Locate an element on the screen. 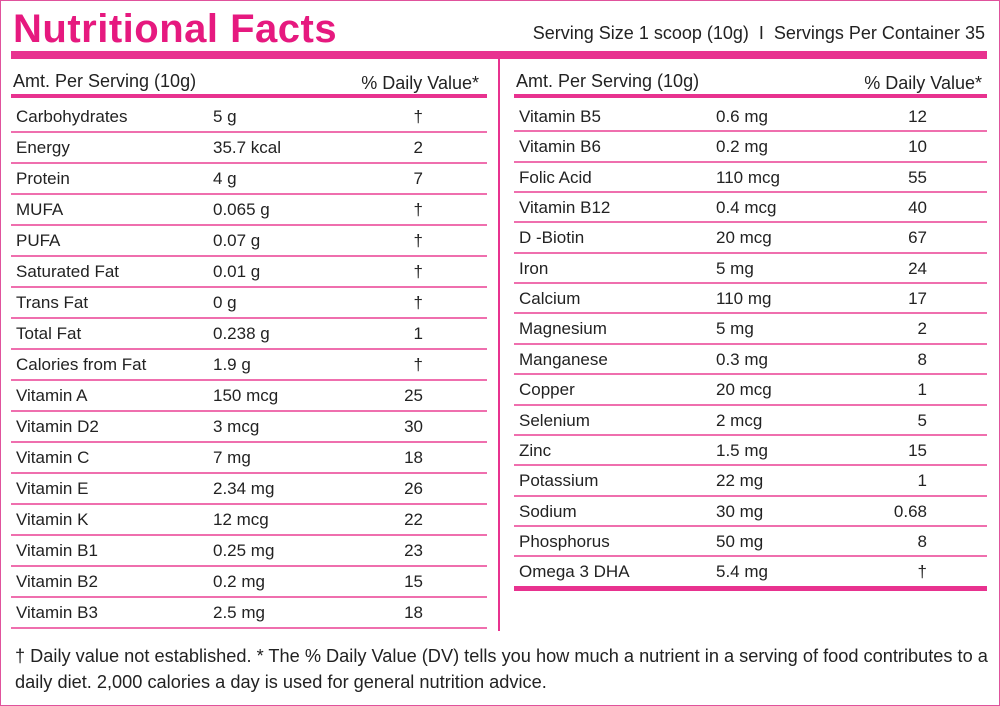 The width and height of the screenshot is (1000, 706). column-header: % Daily Value* is located at coordinates (923, 83).